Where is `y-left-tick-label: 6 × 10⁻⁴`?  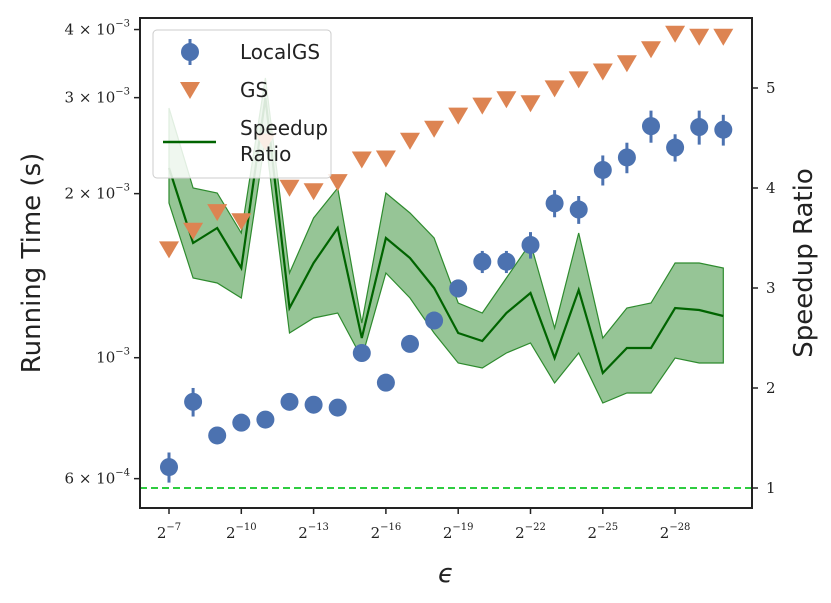
y-left-tick-label: 6 × 10⁻⁴ is located at coordinates (98, 478).